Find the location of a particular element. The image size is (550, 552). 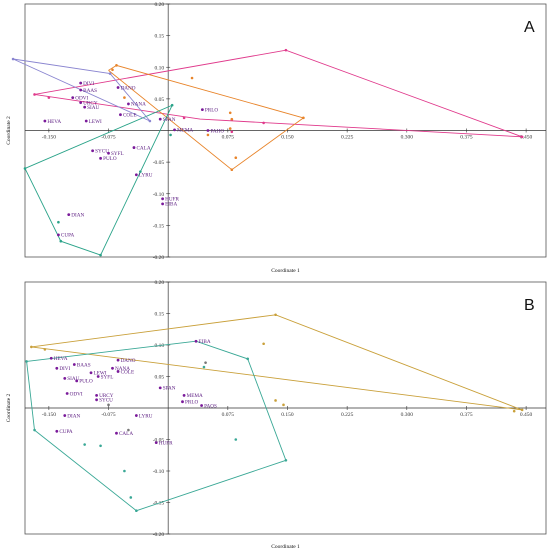

label-paho: PAHO is located at coordinates (217, 131).